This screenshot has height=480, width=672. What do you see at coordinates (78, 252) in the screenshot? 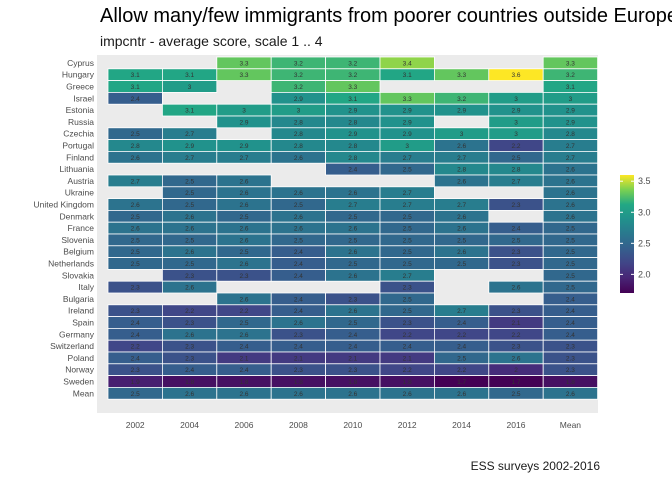
I see `y-tick-label: Belgium` at bounding box center [78, 252].